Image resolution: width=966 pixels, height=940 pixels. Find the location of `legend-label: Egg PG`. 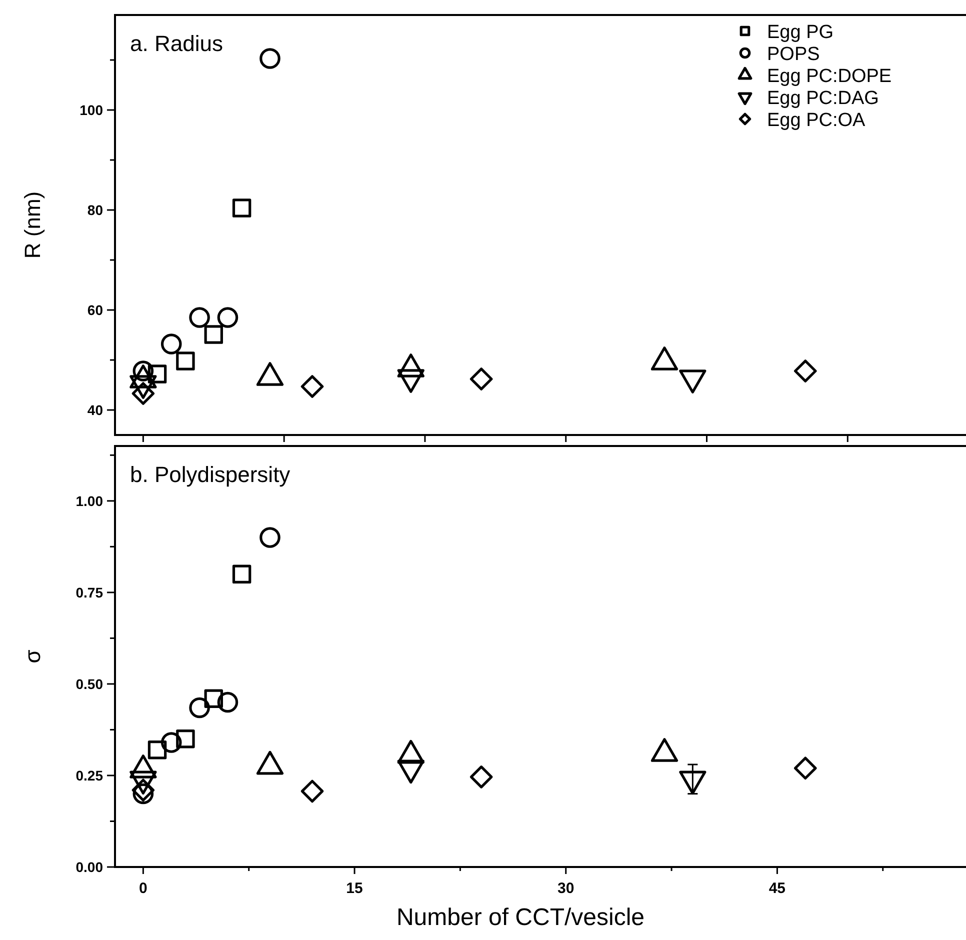

legend-label: Egg PG is located at coordinates (800, 32).